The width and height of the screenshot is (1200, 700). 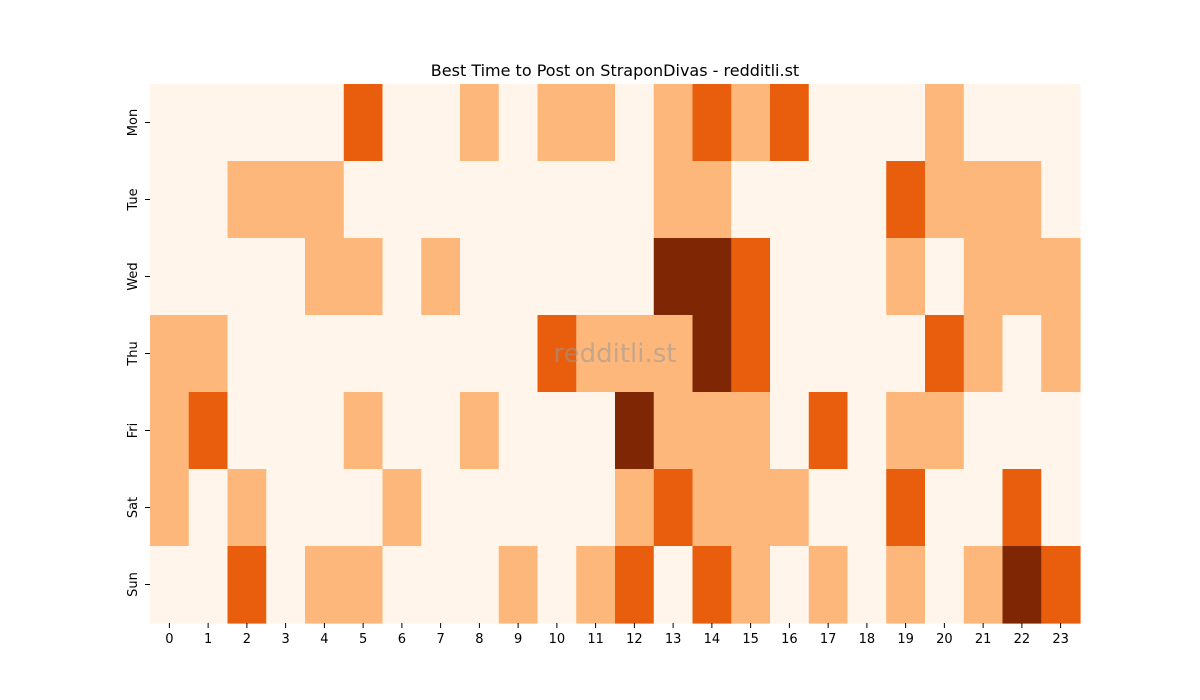 I want to click on x-tick-label-8: 8, so click(x=479, y=639).